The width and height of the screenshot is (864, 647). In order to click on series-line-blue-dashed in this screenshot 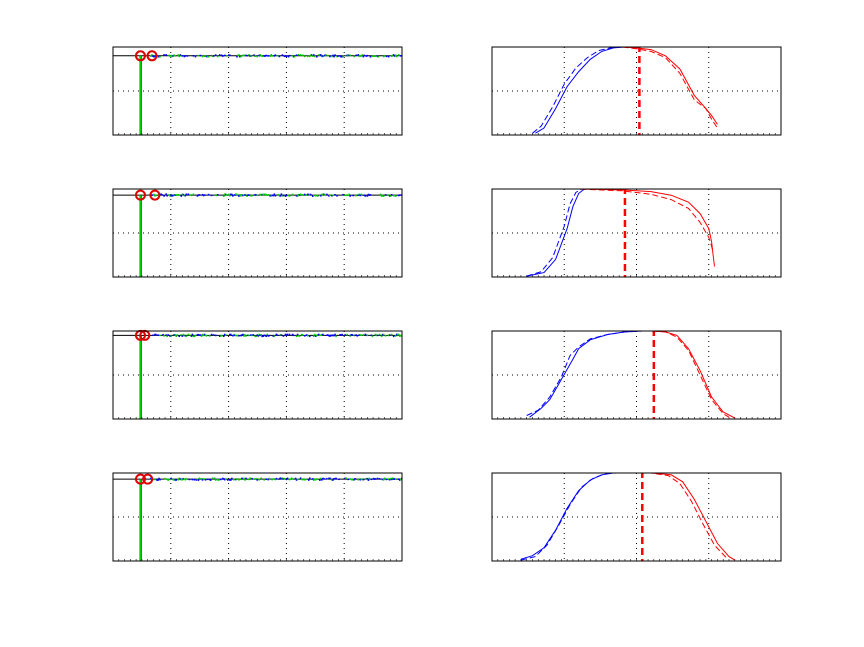, I will do `click(625, 373)`.